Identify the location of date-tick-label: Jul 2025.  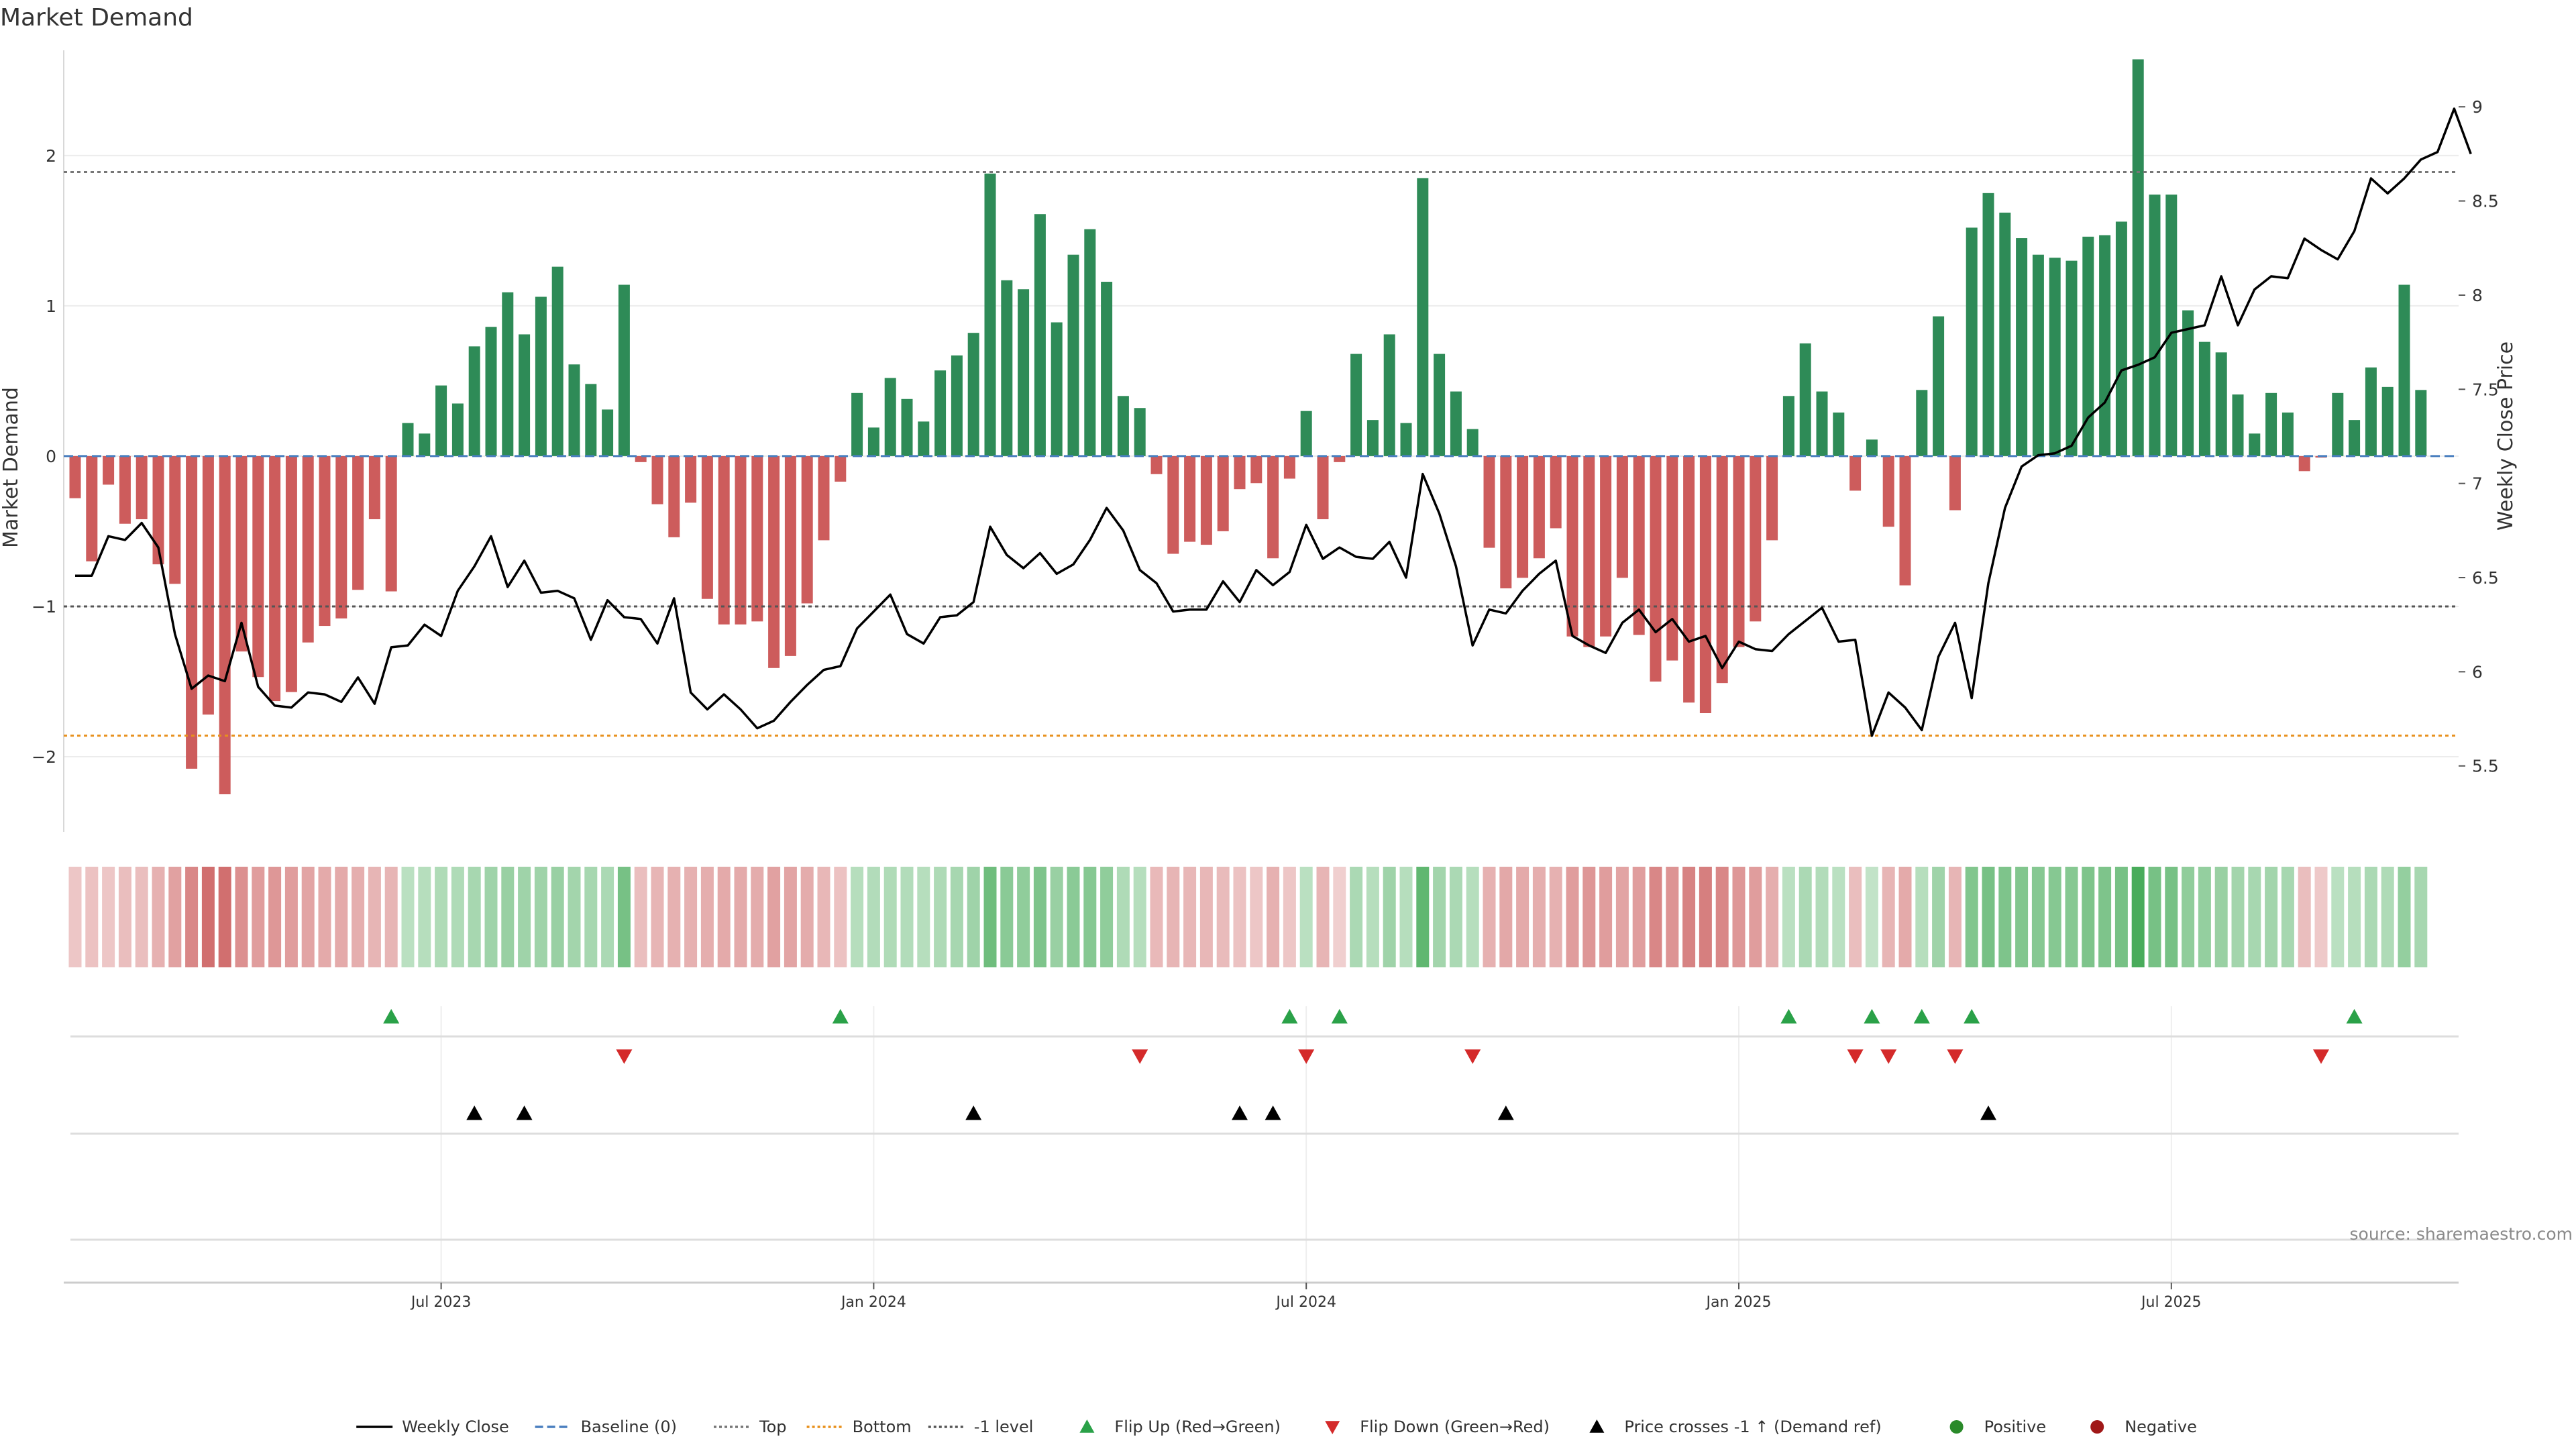
(2171, 1302).